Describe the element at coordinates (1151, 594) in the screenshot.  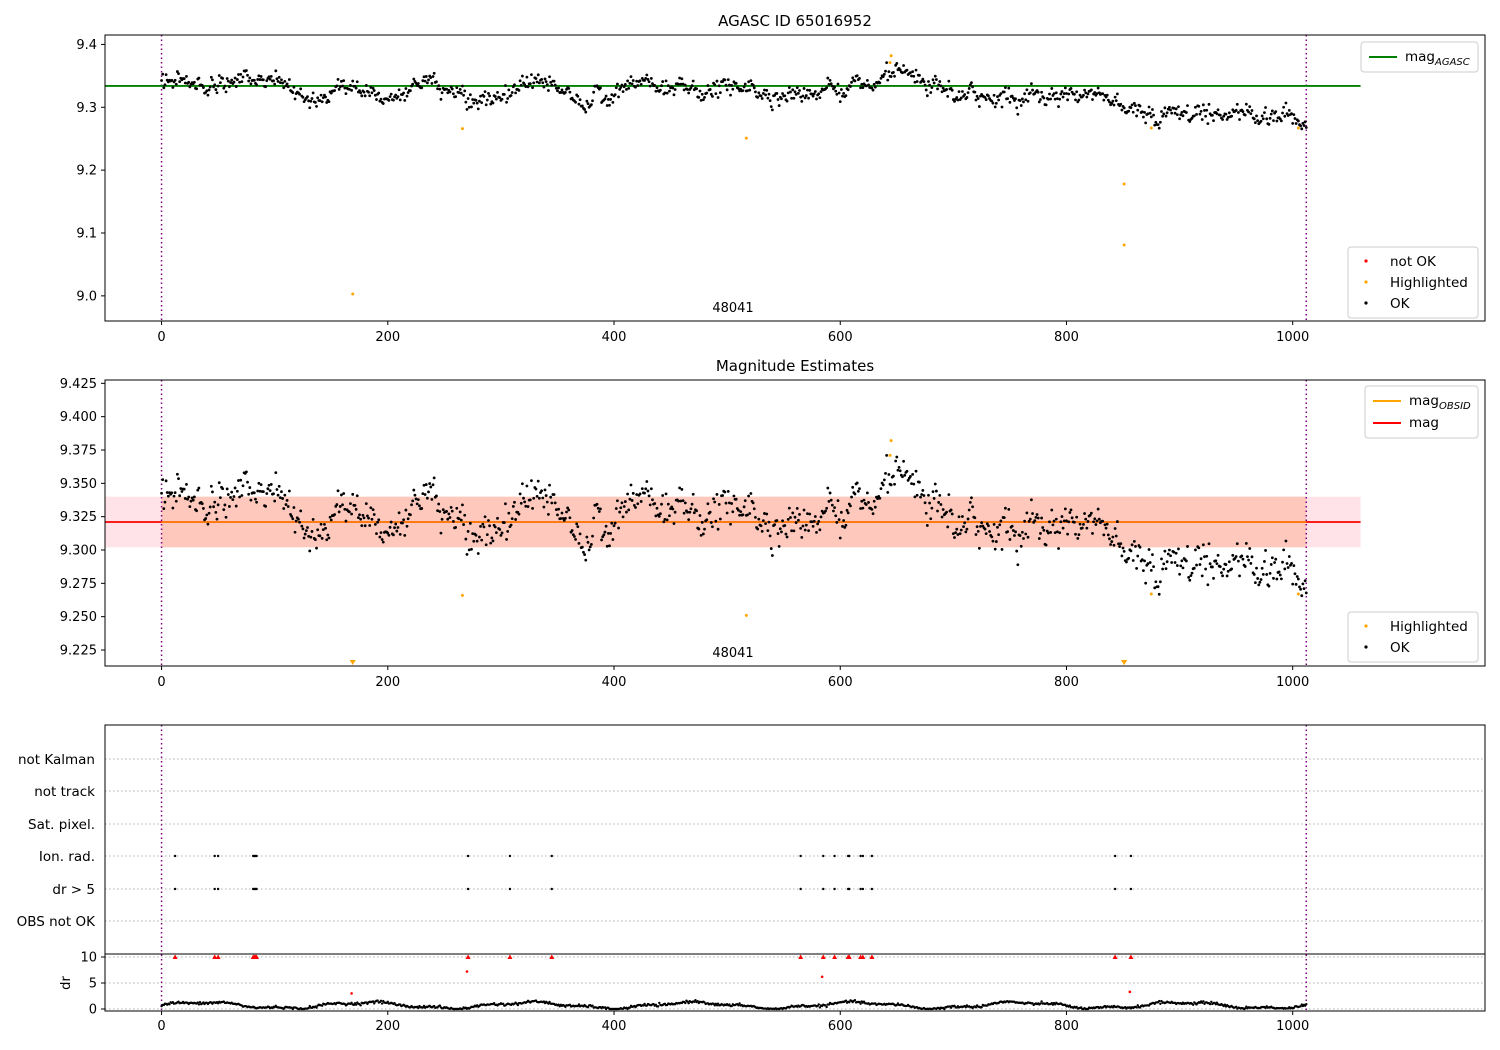
I see `highlighted-point` at that location.